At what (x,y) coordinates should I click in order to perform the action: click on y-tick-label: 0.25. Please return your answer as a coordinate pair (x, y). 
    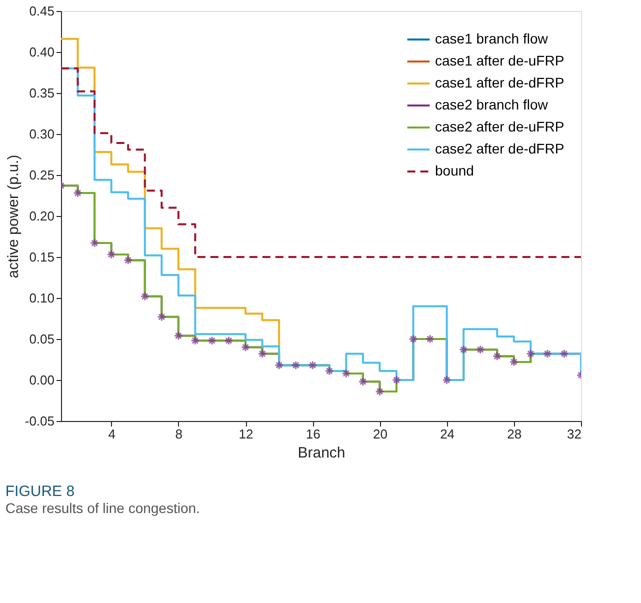
    Looking at the image, I should click on (41, 175).